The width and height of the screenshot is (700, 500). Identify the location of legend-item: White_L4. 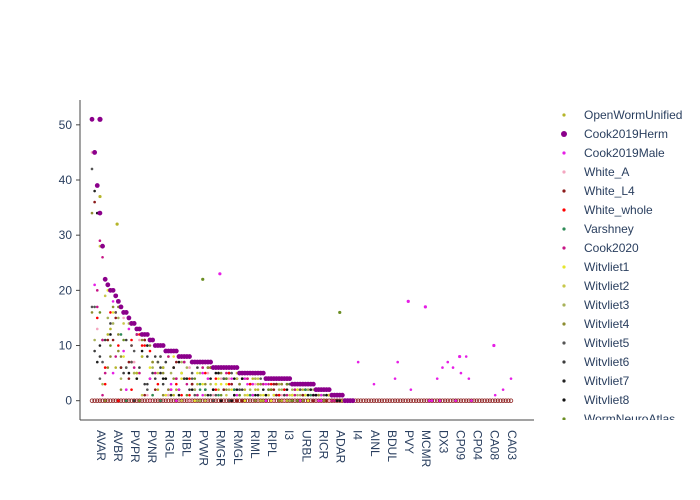
(598, 191).